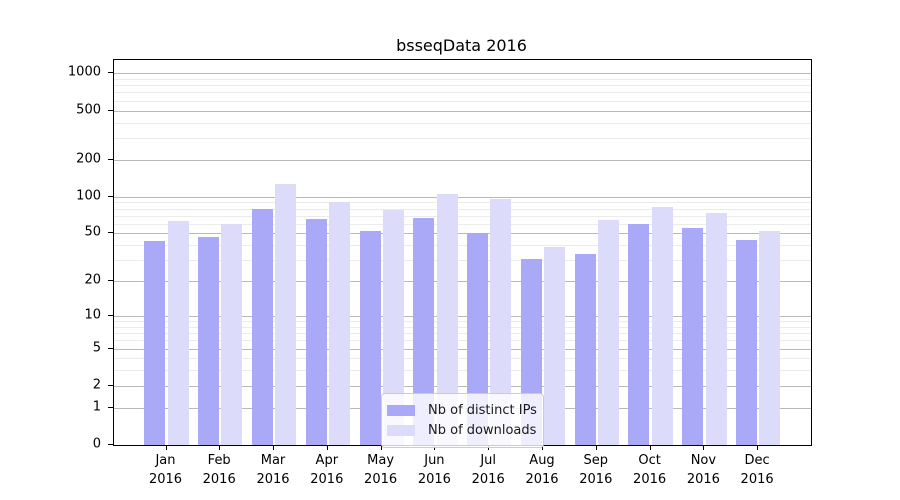  Describe the element at coordinates (434, 470) in the screenshot. I see `x-tick-label-jun: Jun 2016` at that location.